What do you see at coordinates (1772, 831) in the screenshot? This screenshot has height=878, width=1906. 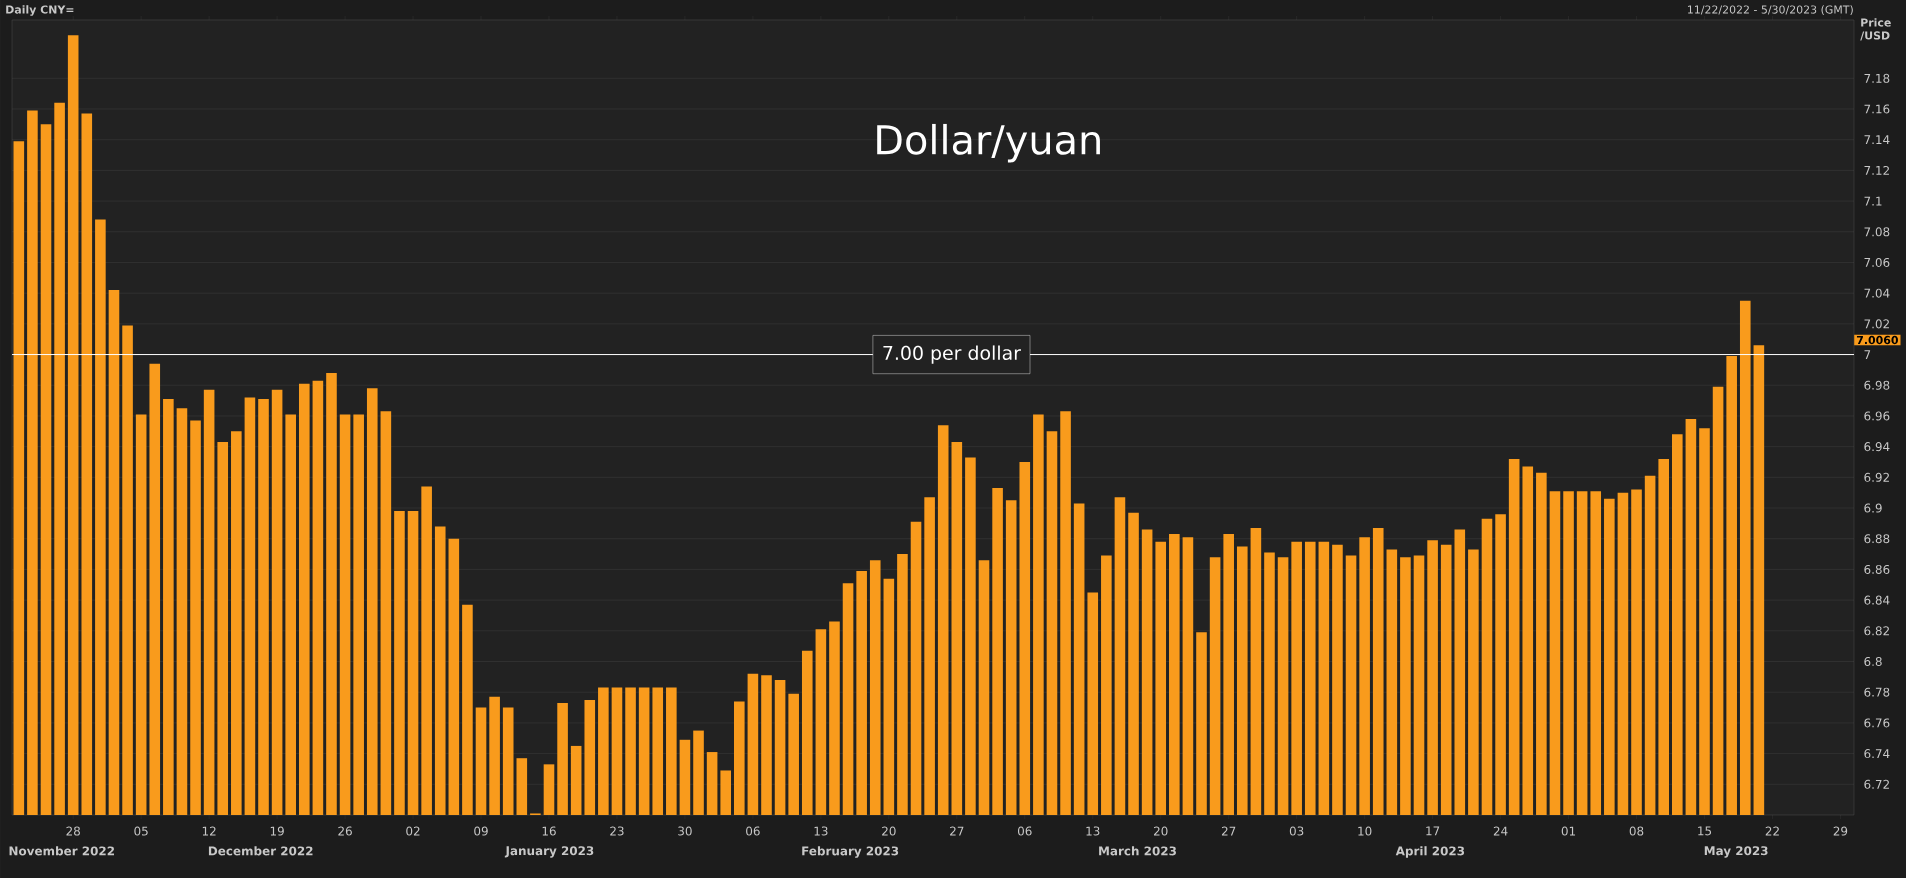 I see `x-tick-label: 22` at bounding box center [1772, 831].